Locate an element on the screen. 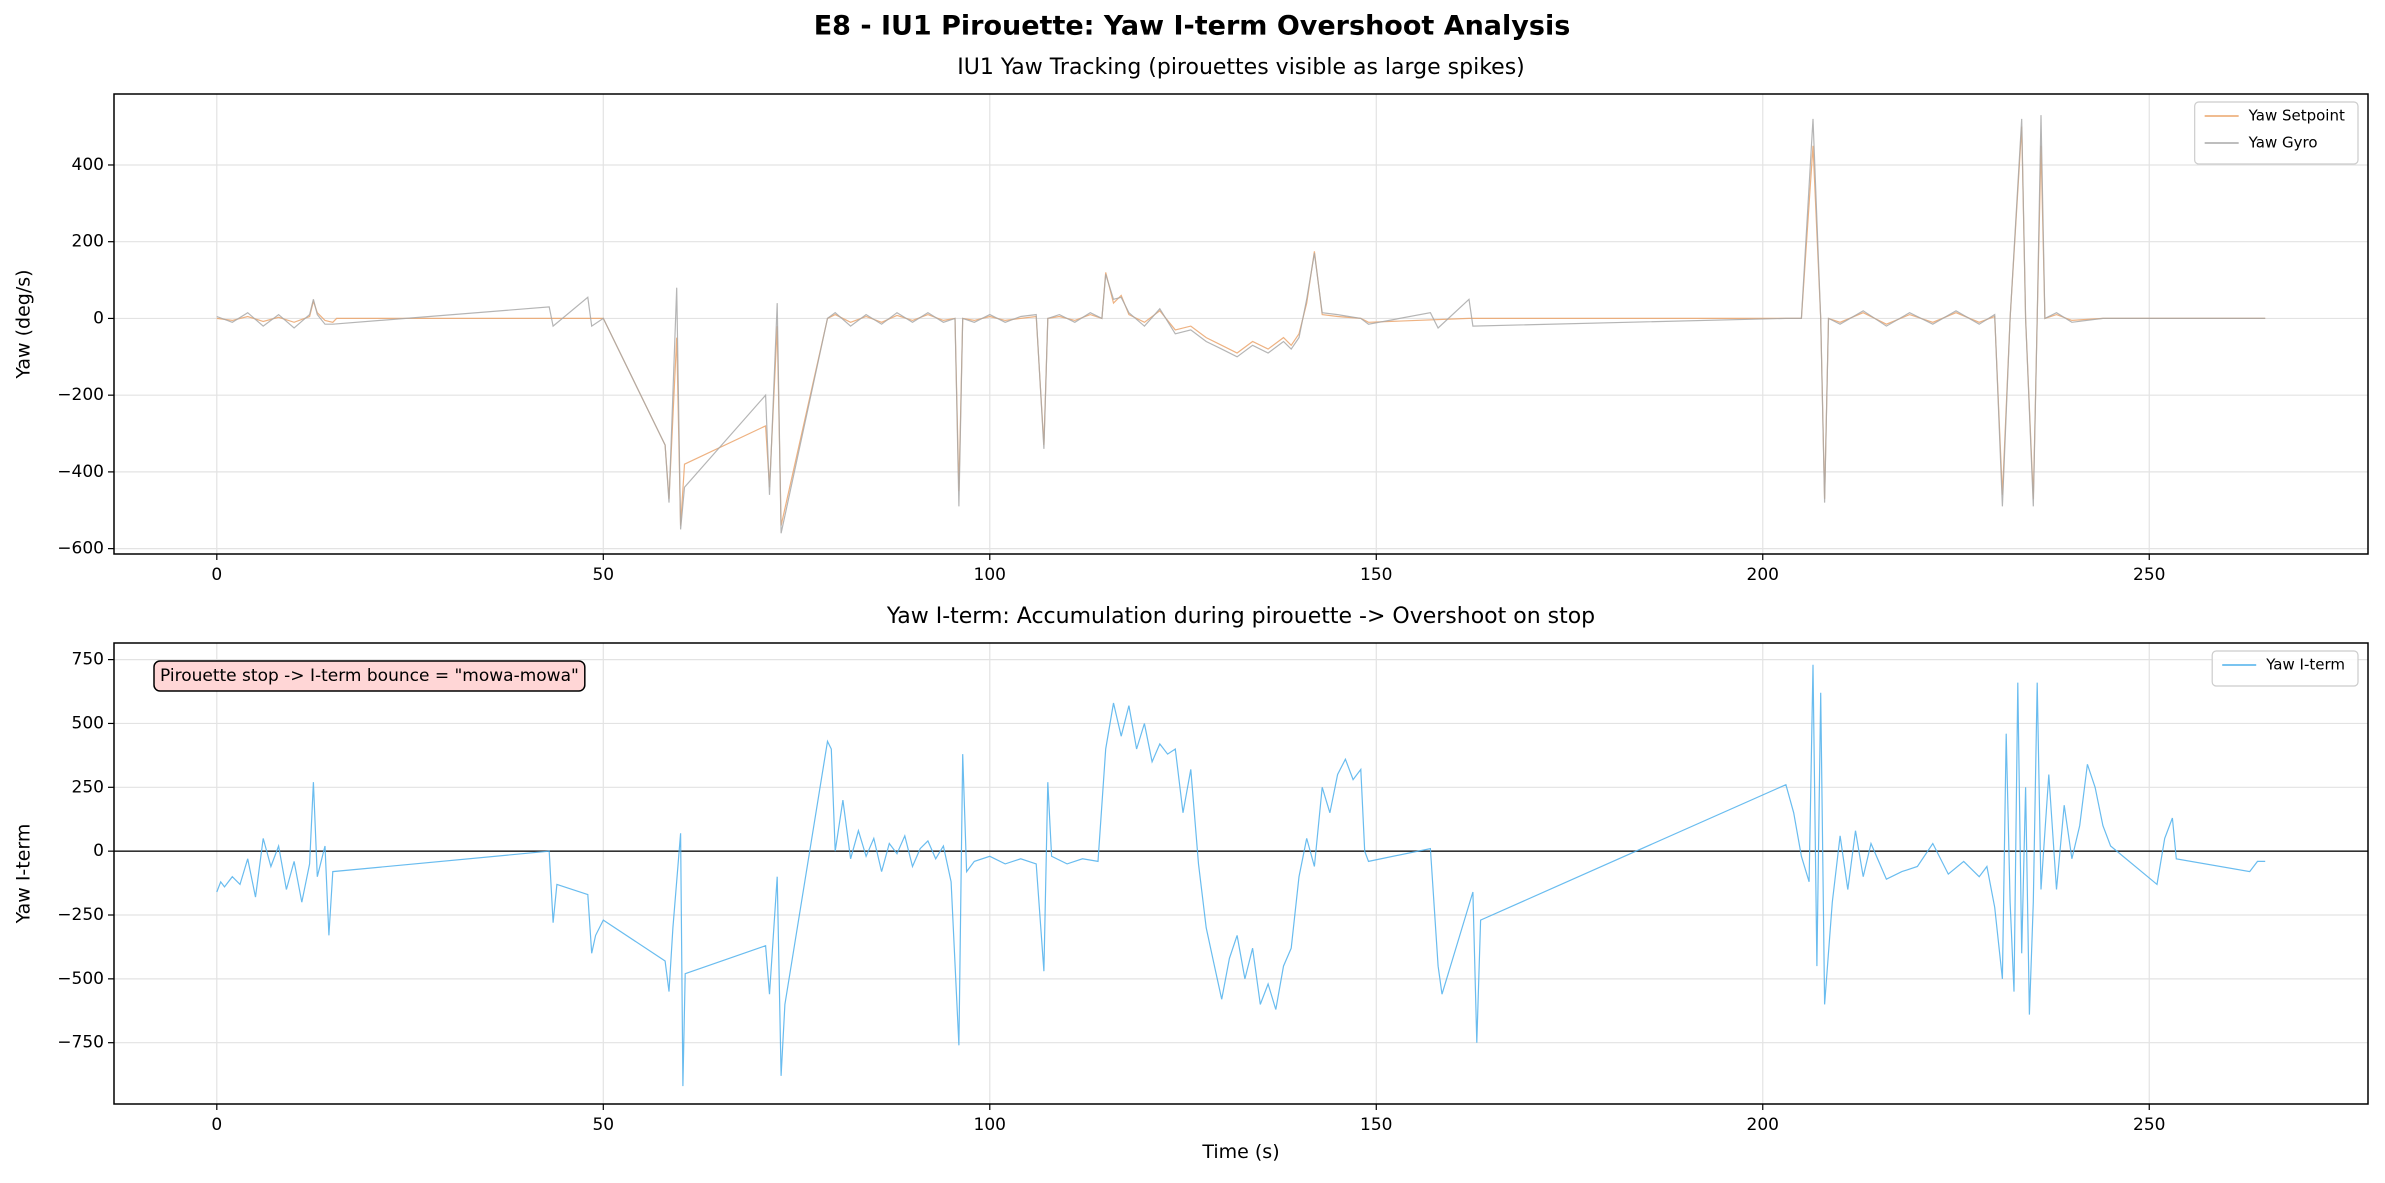  y-tick-label: −400 is located at coordinates (80, 472).